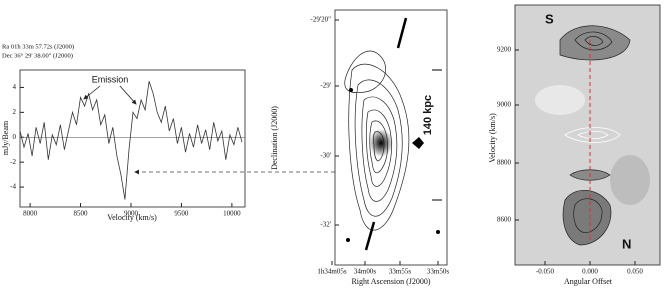 This screenshot has height=289, width=664. Describe the element at coordinates (504, 220) in the screenshot. I see `y-tick-label: 8600` at that location.